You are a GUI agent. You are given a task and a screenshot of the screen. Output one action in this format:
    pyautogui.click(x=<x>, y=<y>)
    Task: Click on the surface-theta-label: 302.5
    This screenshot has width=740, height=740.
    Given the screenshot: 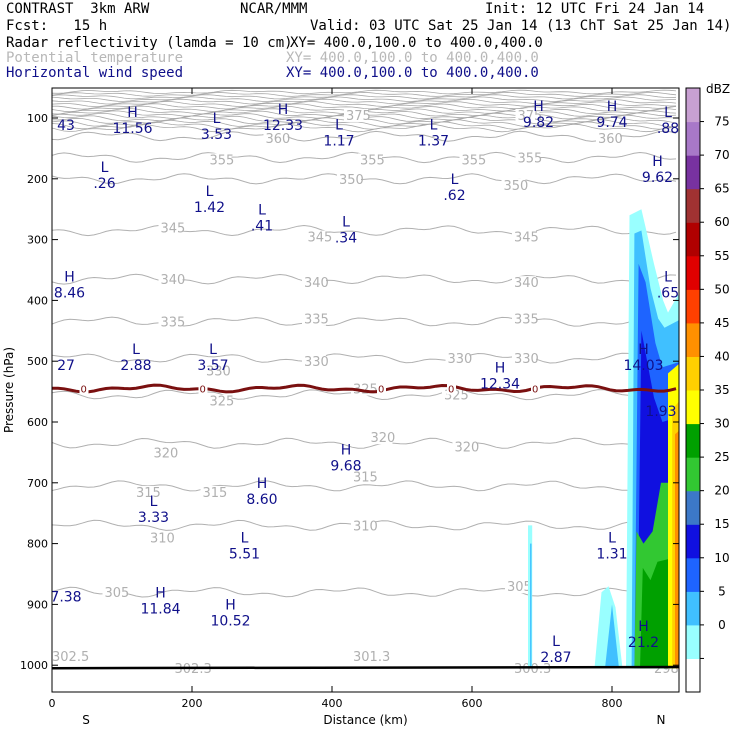 What is the action you would take?
    pyautogui.click(x=70, y=657)
    